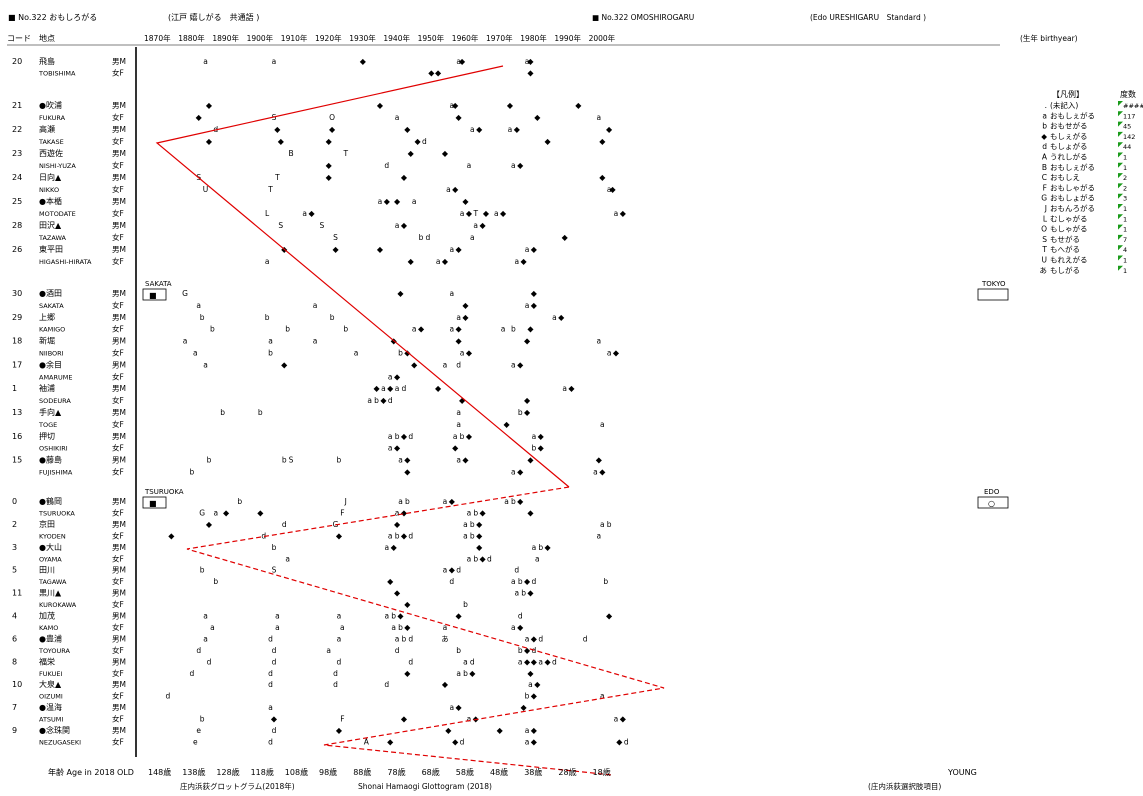 The image size is (1143, 796). What do you see at coordinates (475, 512) in the screenshot?
I see `data-point-33-8: b` at bounding box center [475, 512].